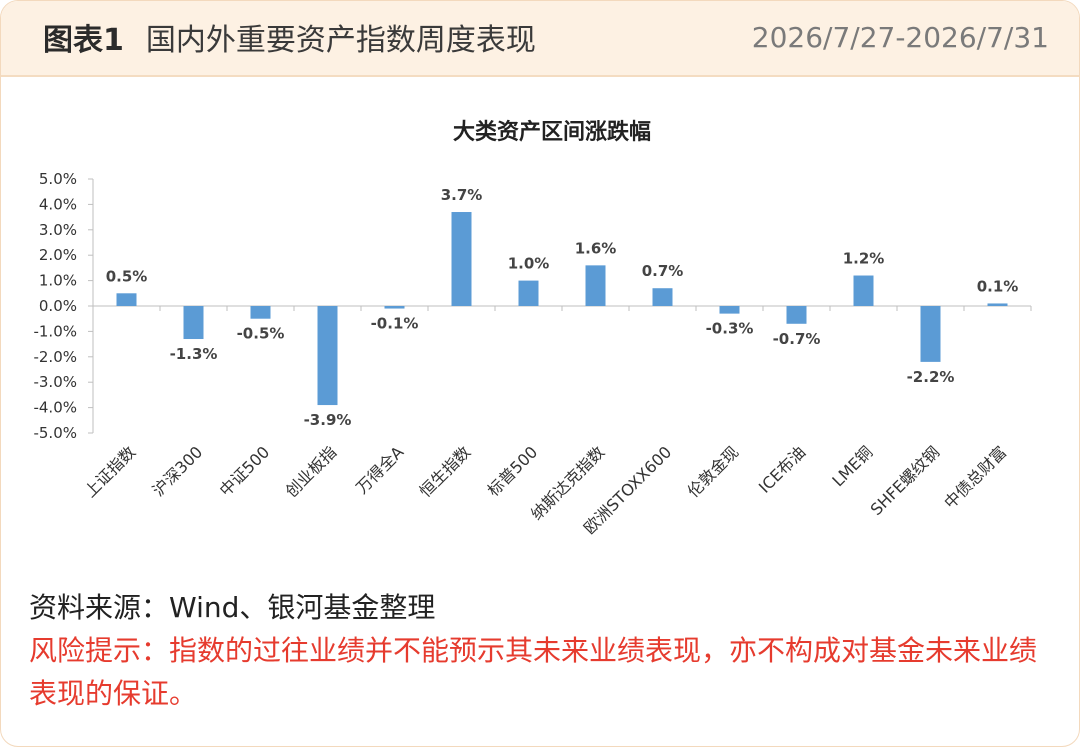  Describe the element at coordinates (328, 420) in the screenshot. I see `data-label: -3.9%` at that location.